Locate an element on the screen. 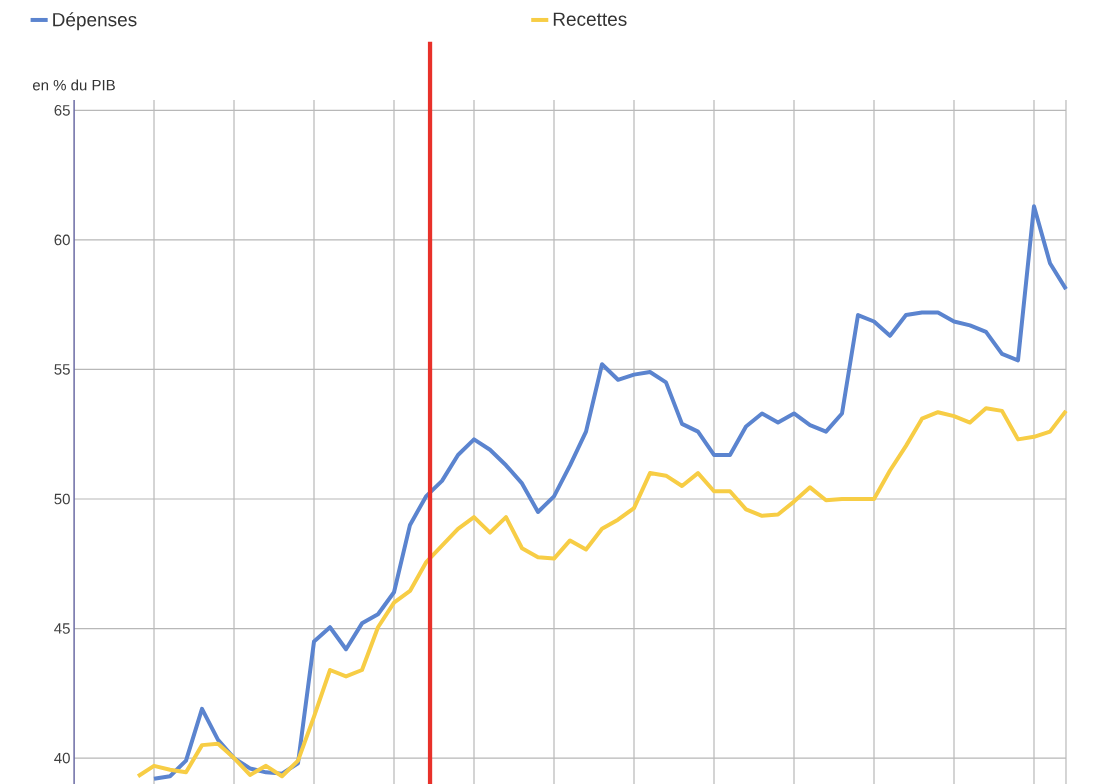 This screenshot has width=1098, height=784. y-tick-label: 45 is located at coordinates (62, 628).